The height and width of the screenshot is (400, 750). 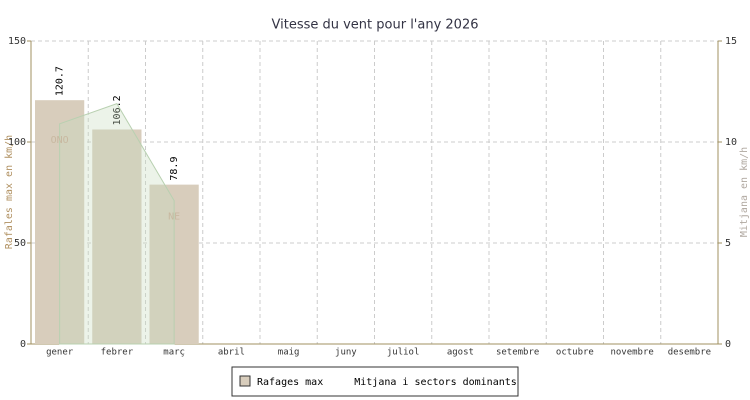 I want to click on y2-tick-label: 15, so click(x=731, y=41).